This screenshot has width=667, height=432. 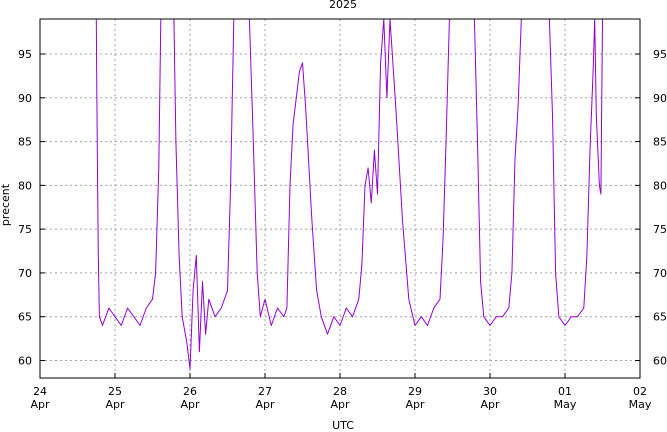 I want to click on y-tick-label: 95, so click(x=25, y=54).